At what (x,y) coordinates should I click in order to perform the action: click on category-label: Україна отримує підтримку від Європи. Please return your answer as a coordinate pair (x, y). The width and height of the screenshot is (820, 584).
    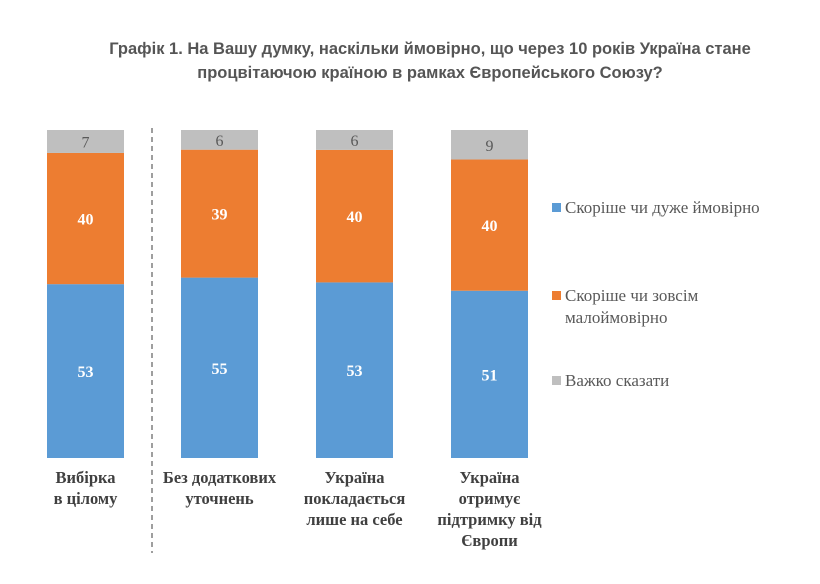
    Looking at the image, I should click on (490, 509).